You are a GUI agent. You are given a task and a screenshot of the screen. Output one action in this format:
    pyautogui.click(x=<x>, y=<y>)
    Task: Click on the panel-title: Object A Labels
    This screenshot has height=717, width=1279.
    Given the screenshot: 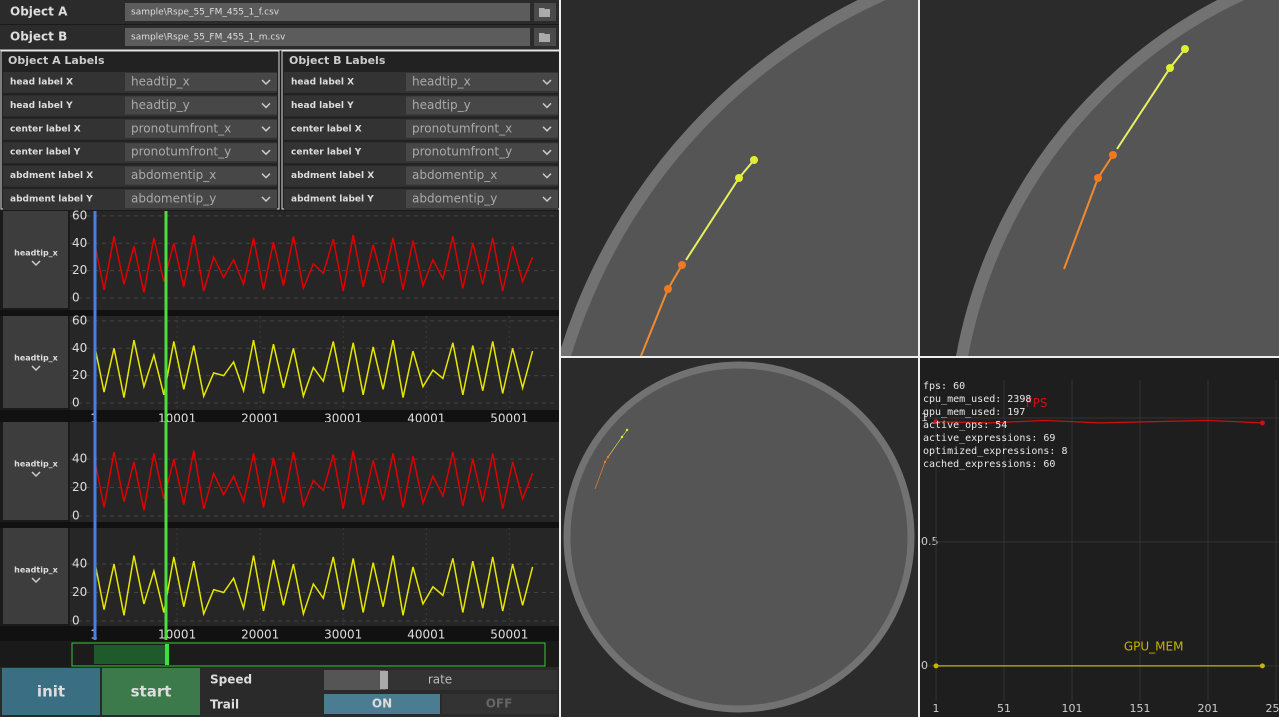 What is the action you would take?
    pyautogui.click(x=56, y=60)
    